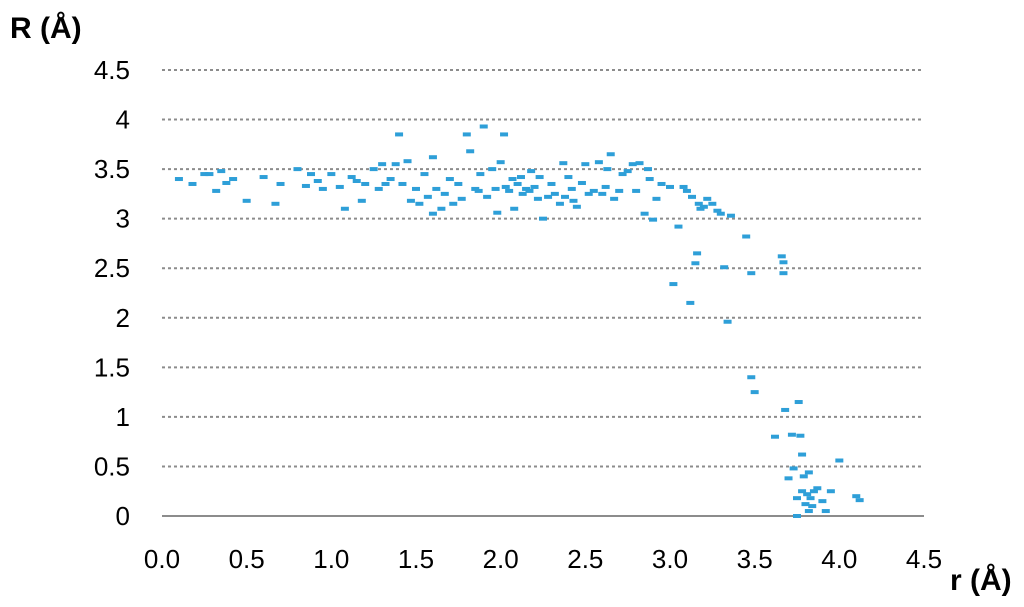 This screenshot has height=607, width=1024. Describe the element at coordinates (123, 219) in the screenshot. I see `y-tick-label: 3` at that location.